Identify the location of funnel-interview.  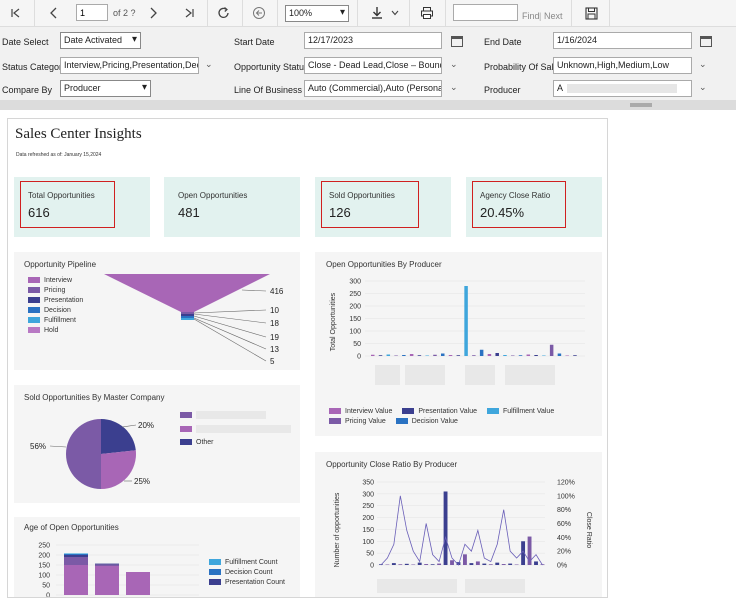
(187, 293).